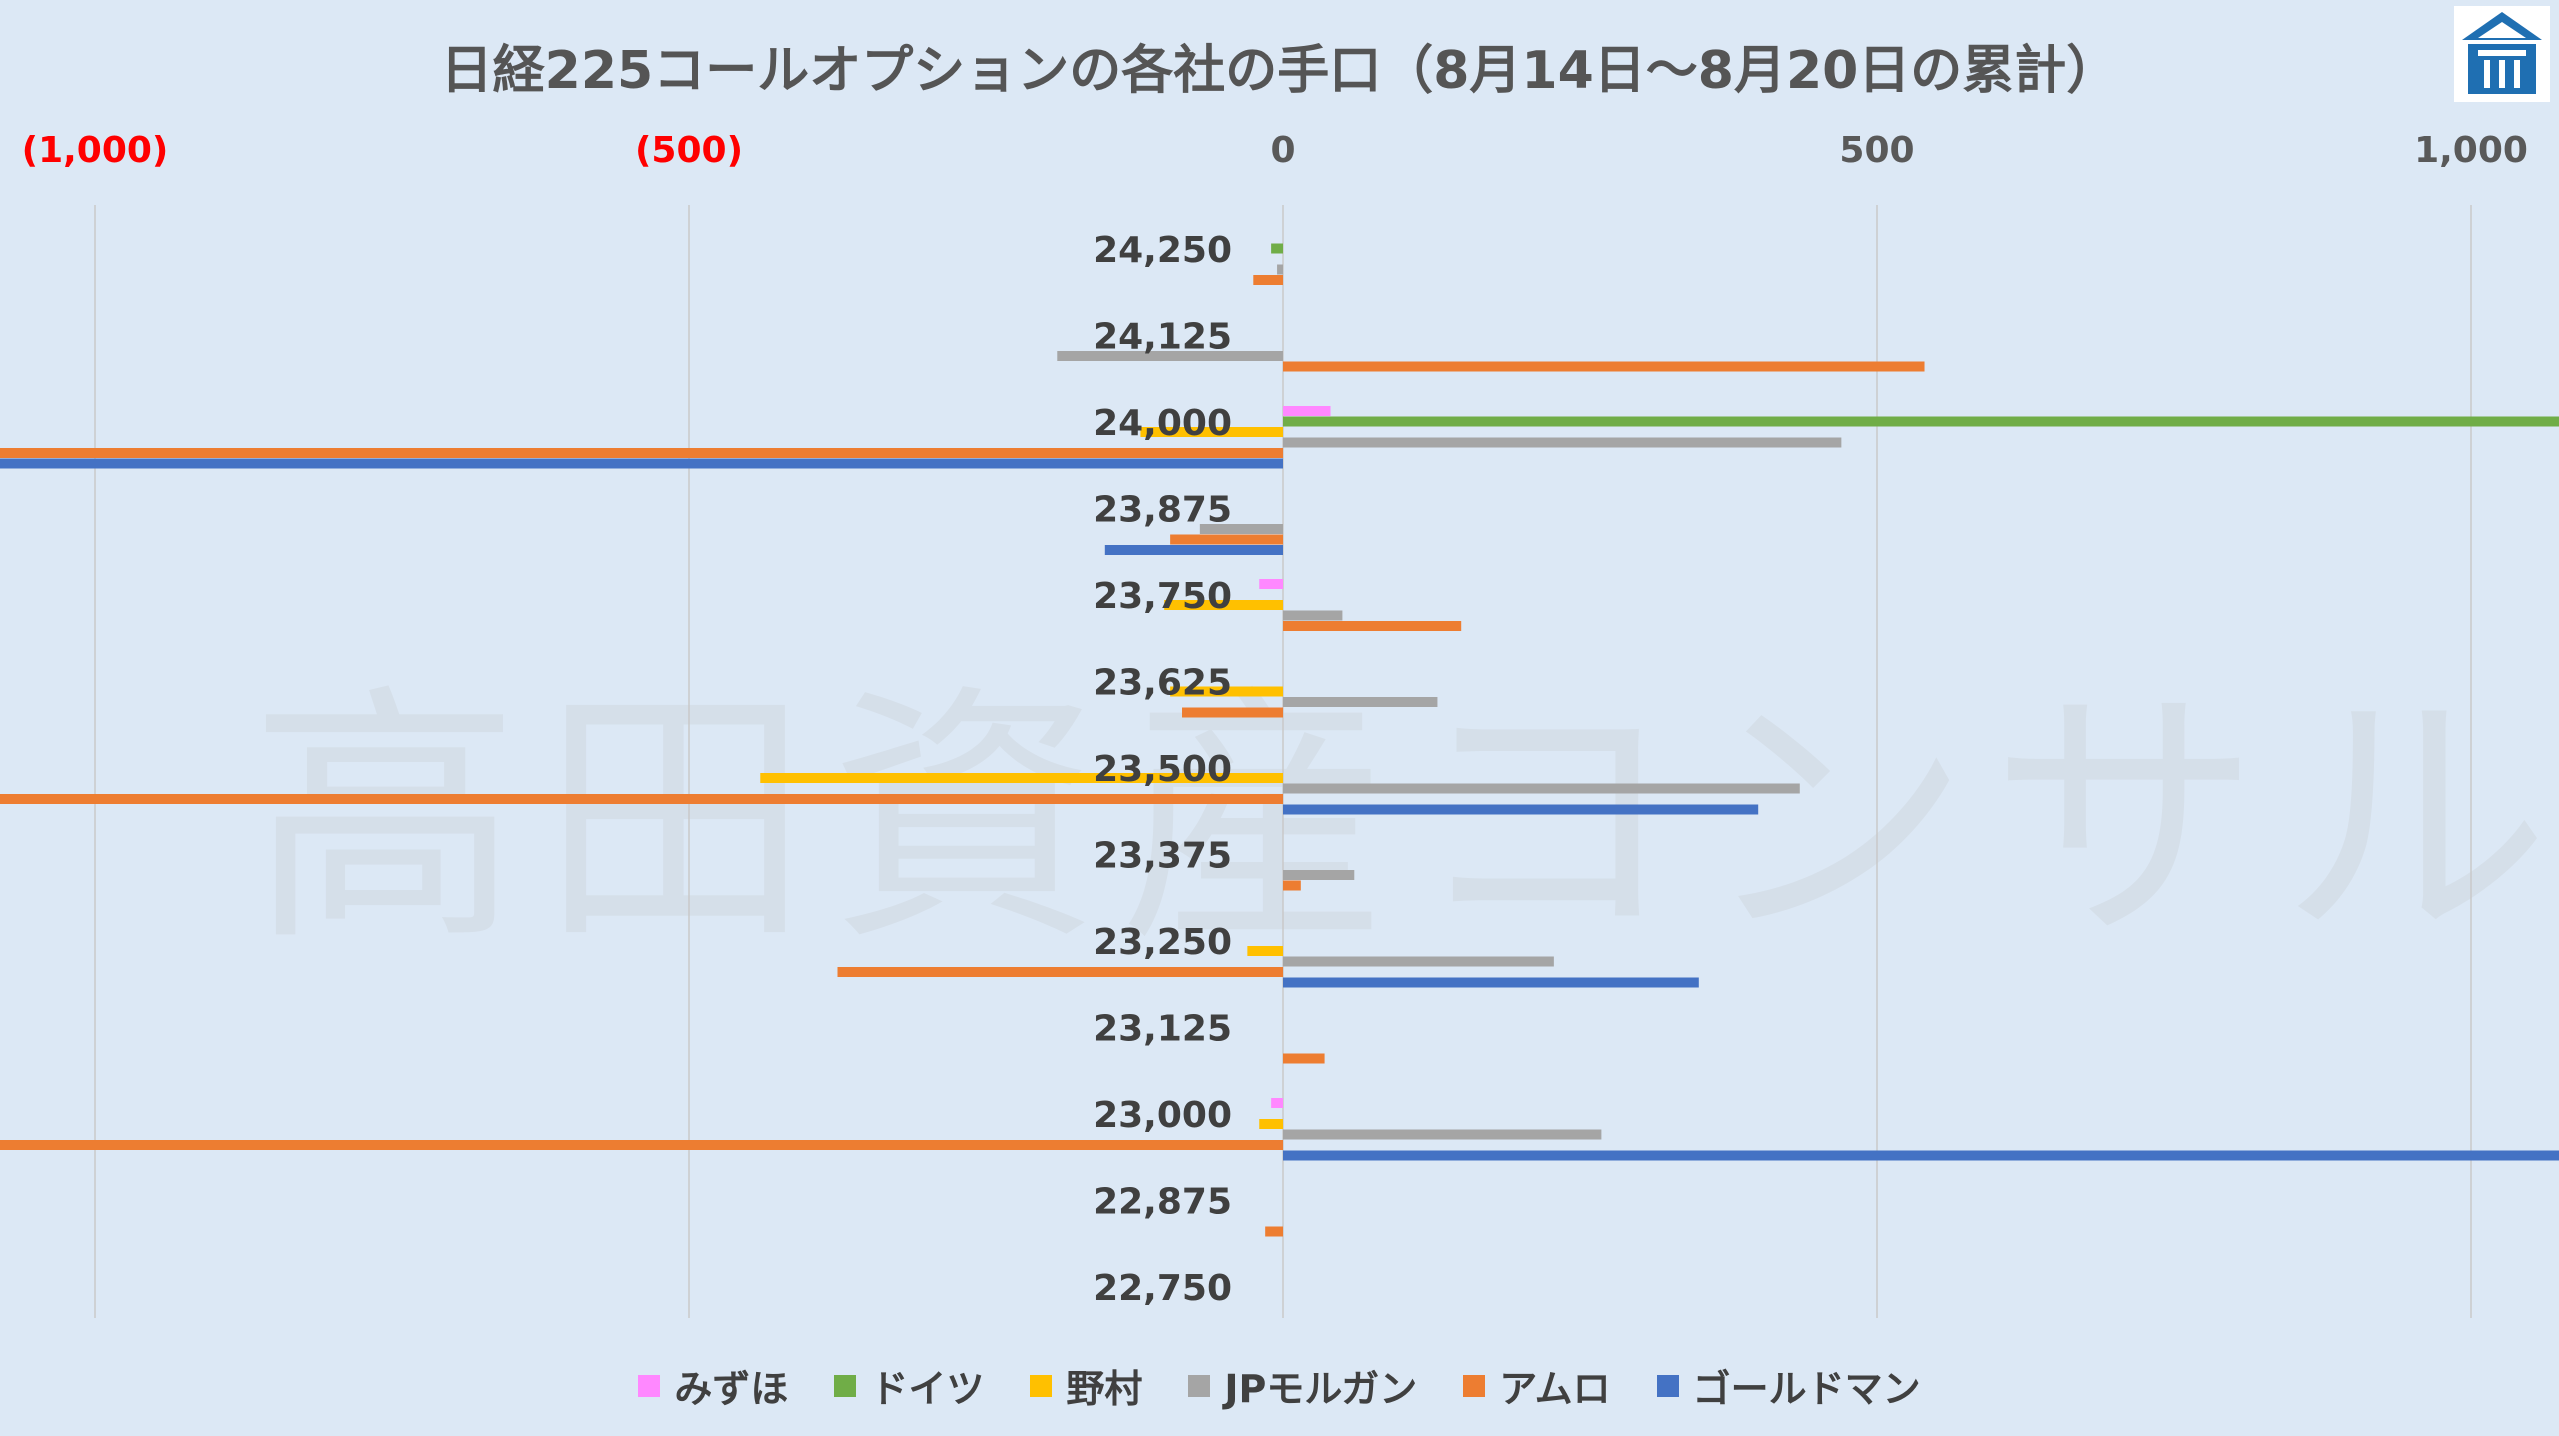 Image resolution: width=2559 pixels, height=1436 pixels. Describe the element at coordinates (731, 1389) in the screenshot. I see `legend-label: みずほ` at that location.